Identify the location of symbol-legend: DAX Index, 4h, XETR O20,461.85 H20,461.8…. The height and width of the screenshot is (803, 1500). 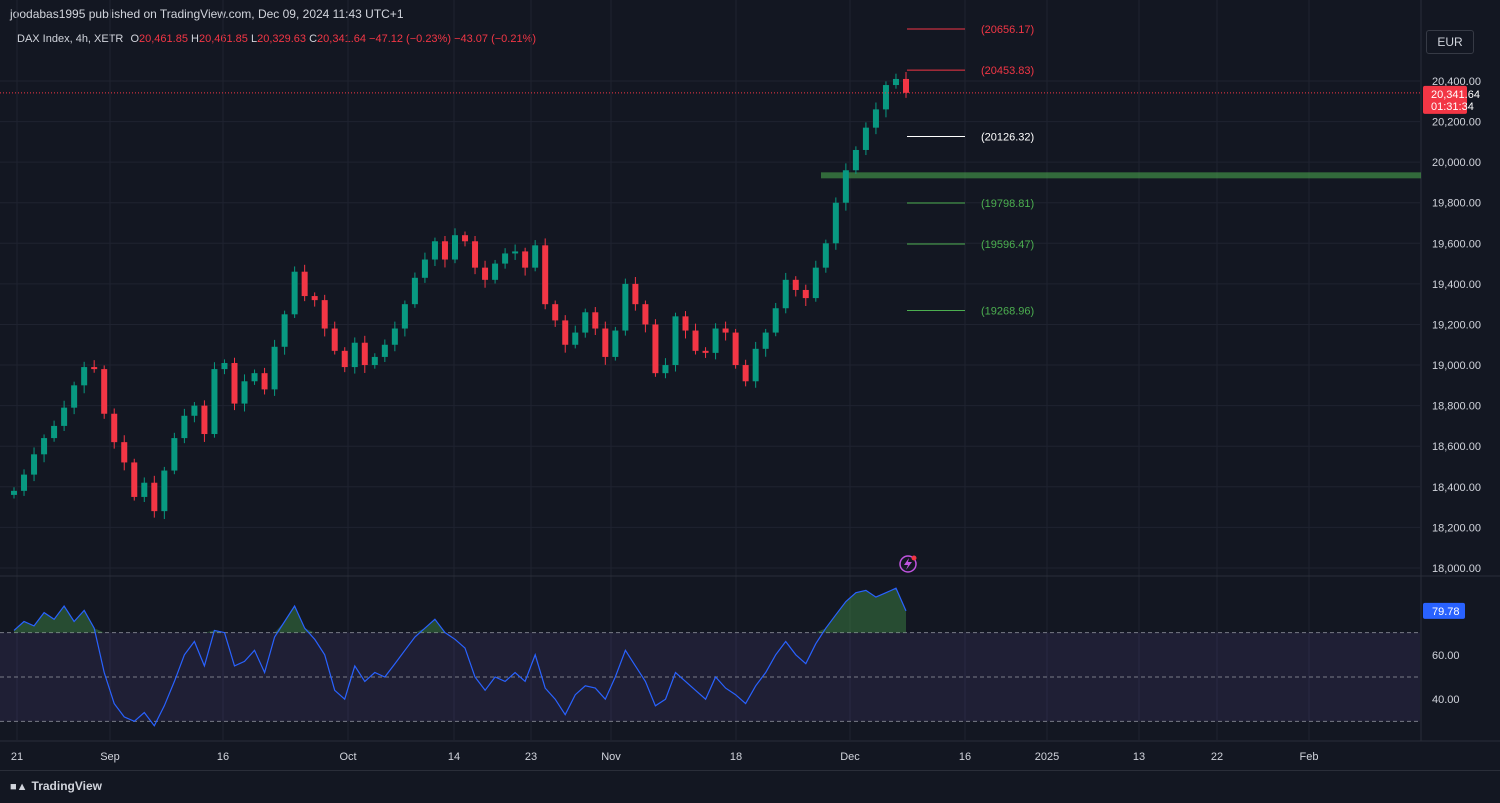
(276, 39).